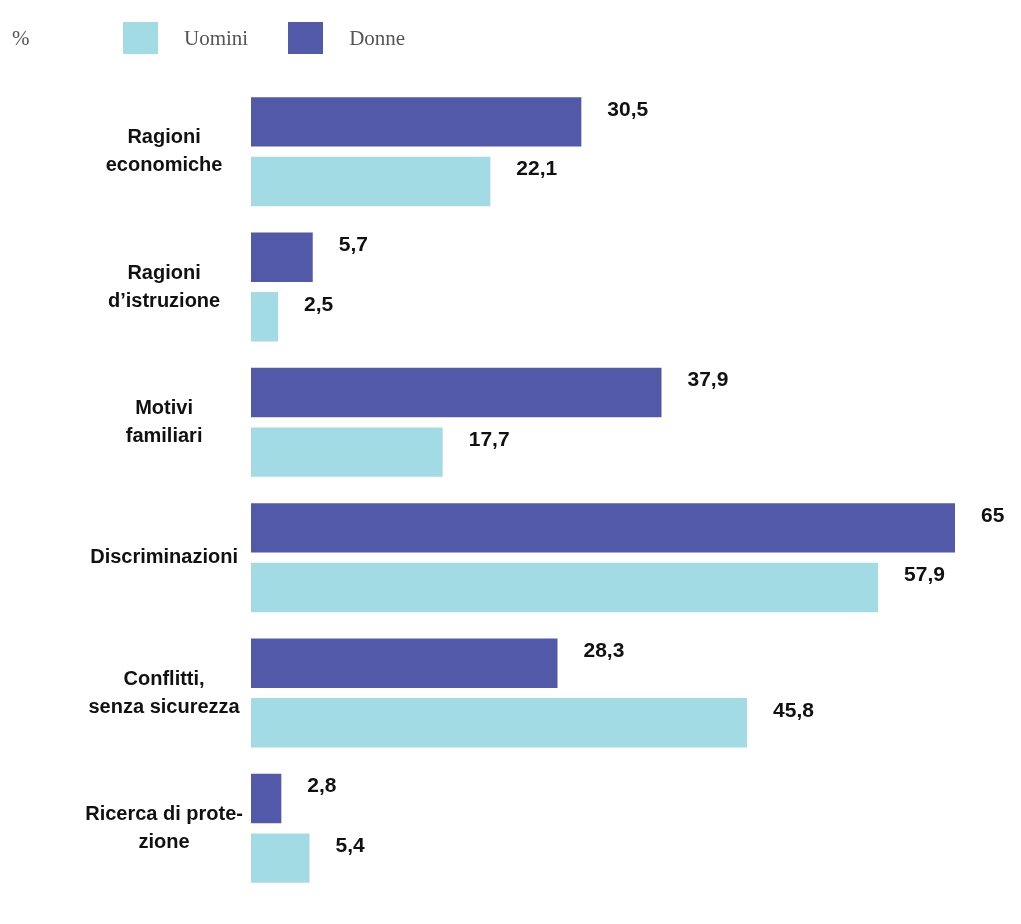 This screenshot has width=1021, height=924. What do you see at coordinates (993, 514) in the screenshot?
I see `data-label: 65` at bounding box center [993, 514].